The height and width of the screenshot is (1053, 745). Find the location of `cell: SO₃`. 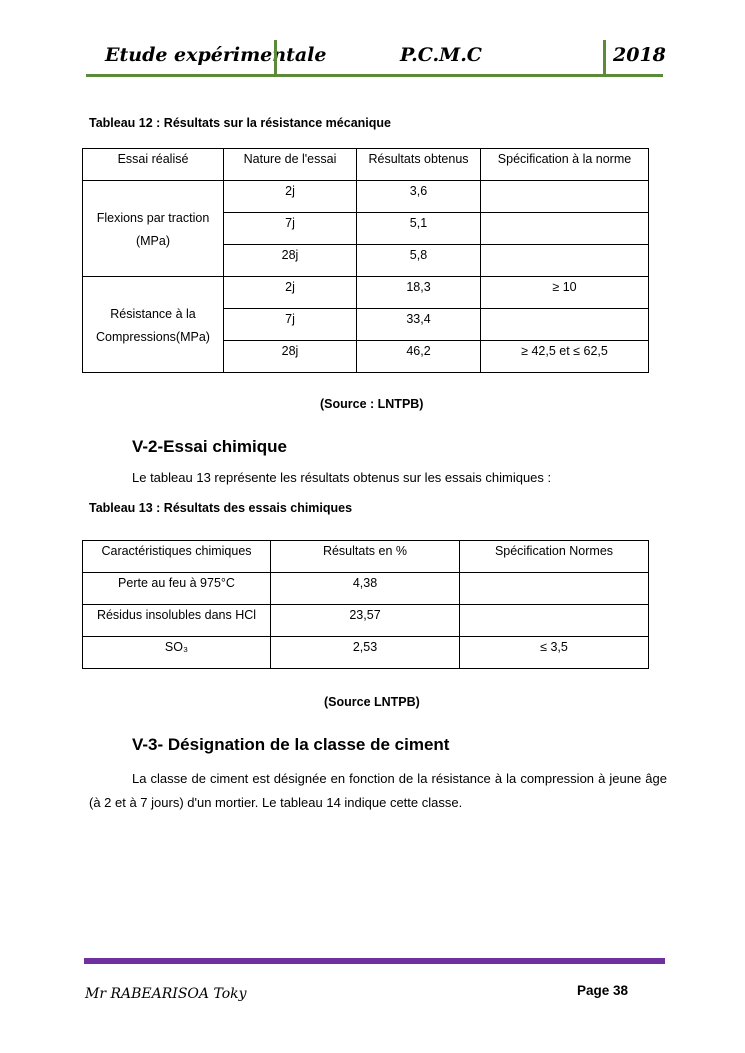

cell: SO₃ is located at coordinates (176, 652).